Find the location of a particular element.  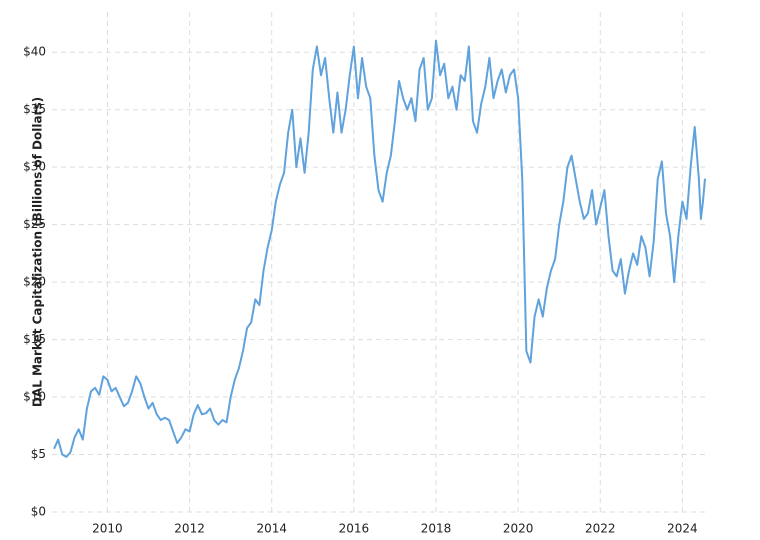

x-tick-label: 2018 is located at coordinates (436, 529).